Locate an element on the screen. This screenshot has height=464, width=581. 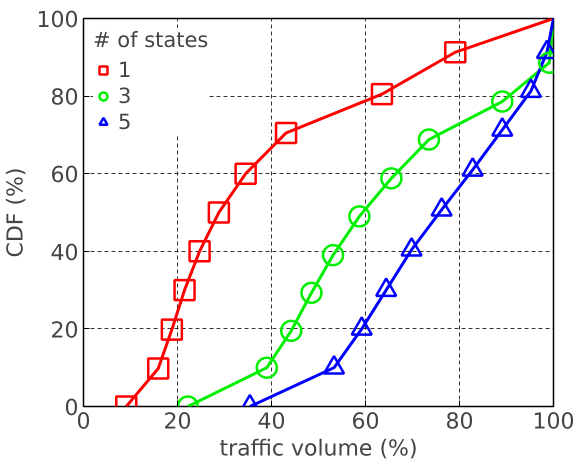
x-tick-label: 80 is located at coordinates (460, 422).